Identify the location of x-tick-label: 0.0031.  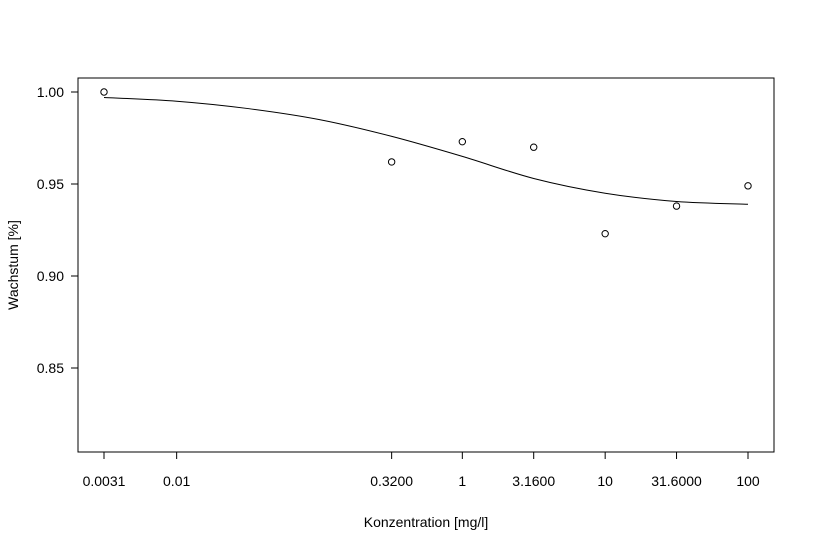
(104, 481).